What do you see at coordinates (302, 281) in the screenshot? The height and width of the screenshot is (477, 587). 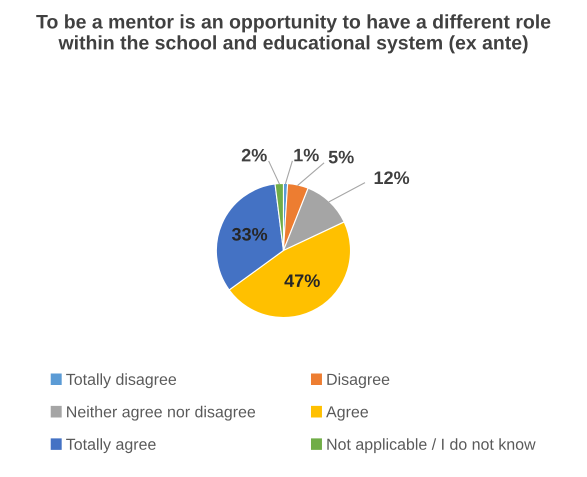 I see `data-label: 47%` at bounding box center [302, 281].